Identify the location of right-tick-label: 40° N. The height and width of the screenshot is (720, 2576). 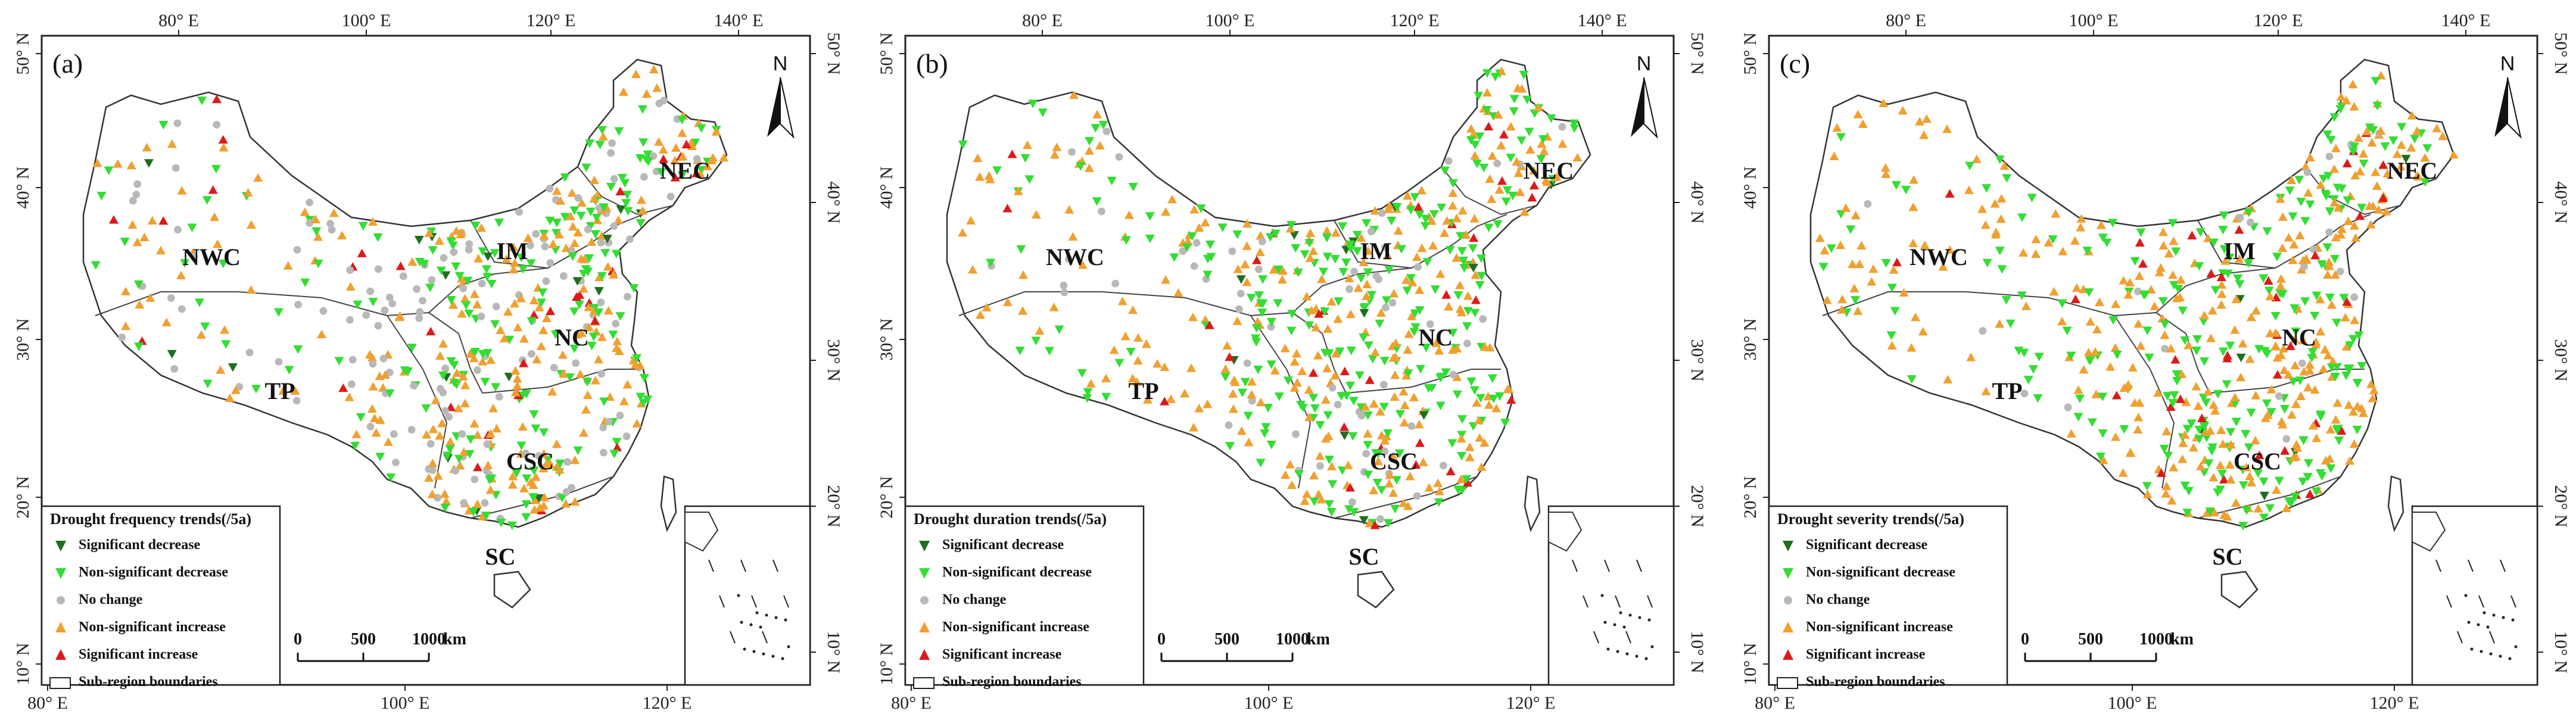
(1697, 202).